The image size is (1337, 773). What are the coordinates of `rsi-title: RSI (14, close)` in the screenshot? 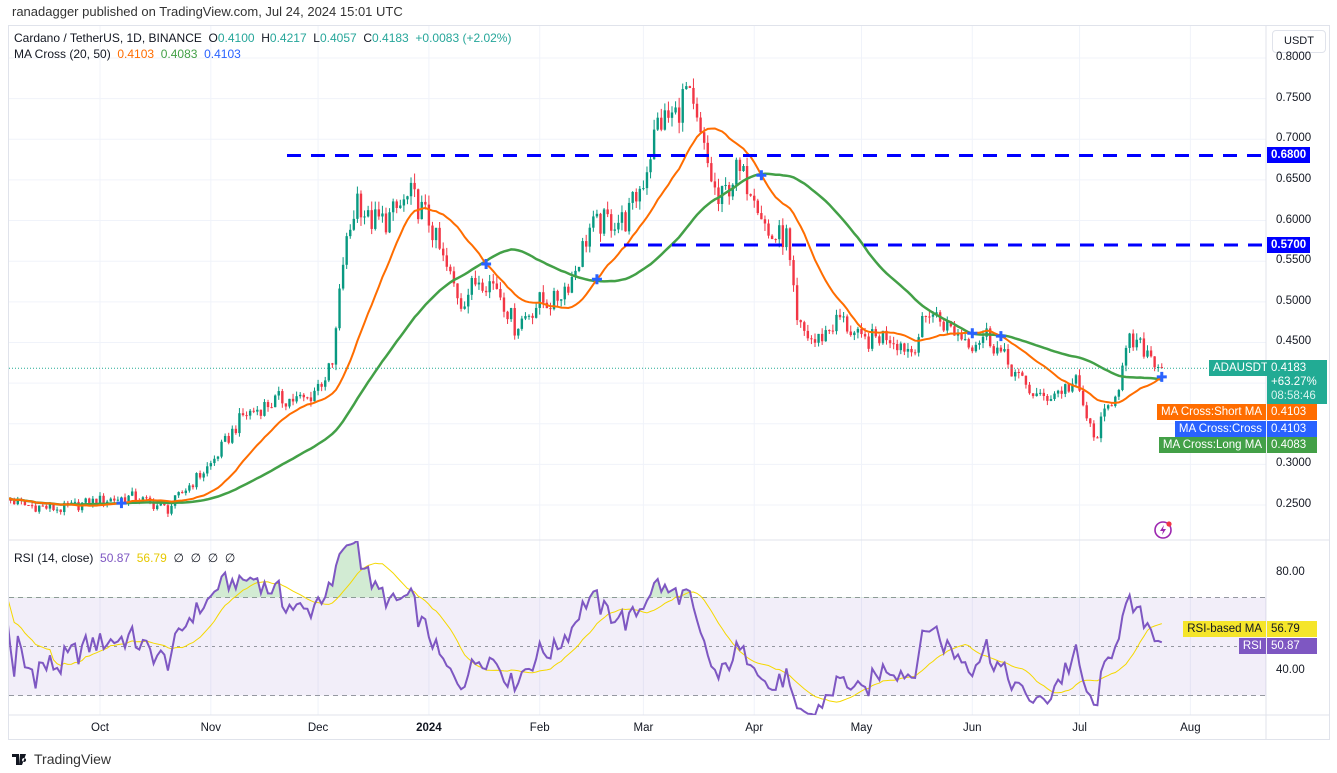 It's located at (54, 558).